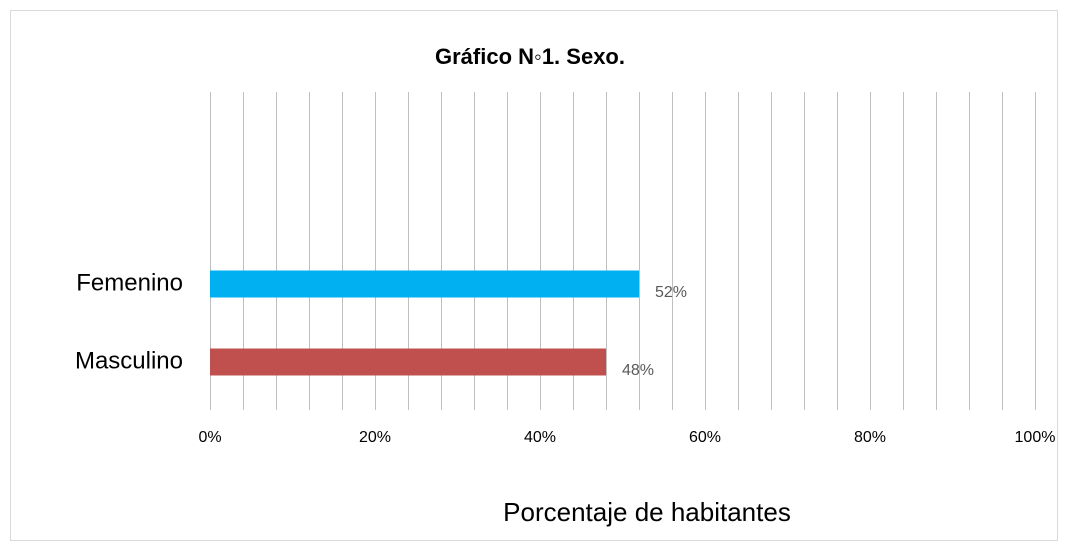  What do you see at coordinates (375, 437) in the screenshot?
I see `x-tick-label: 20%` at bounding box center [375, 437].